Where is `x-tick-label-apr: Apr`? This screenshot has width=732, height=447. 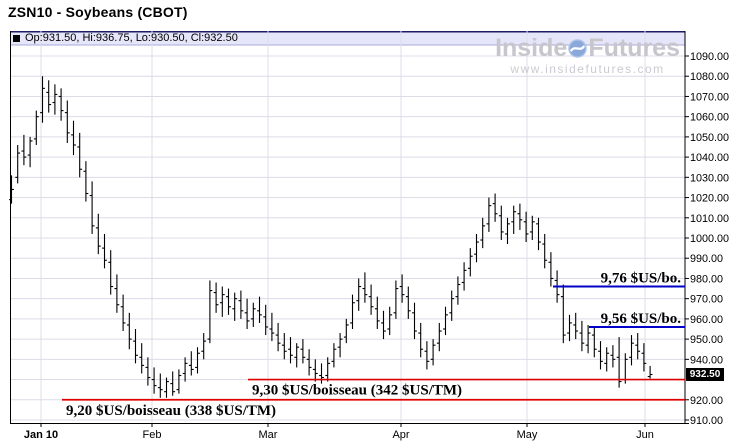
x-tick-label-apr: Apr is located at coordinates (400, 435).